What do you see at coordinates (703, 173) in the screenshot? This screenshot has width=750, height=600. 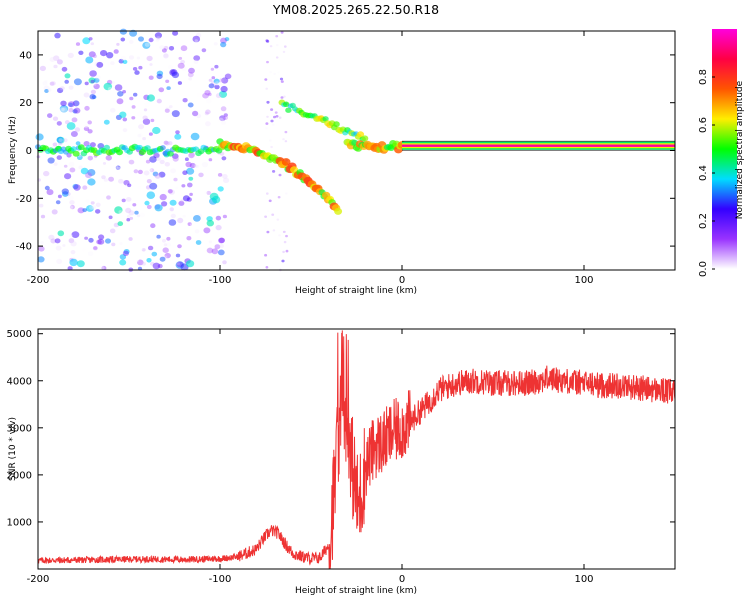 I see `colorbar-tick-label: 0.4` at bounding box center [703, 173].